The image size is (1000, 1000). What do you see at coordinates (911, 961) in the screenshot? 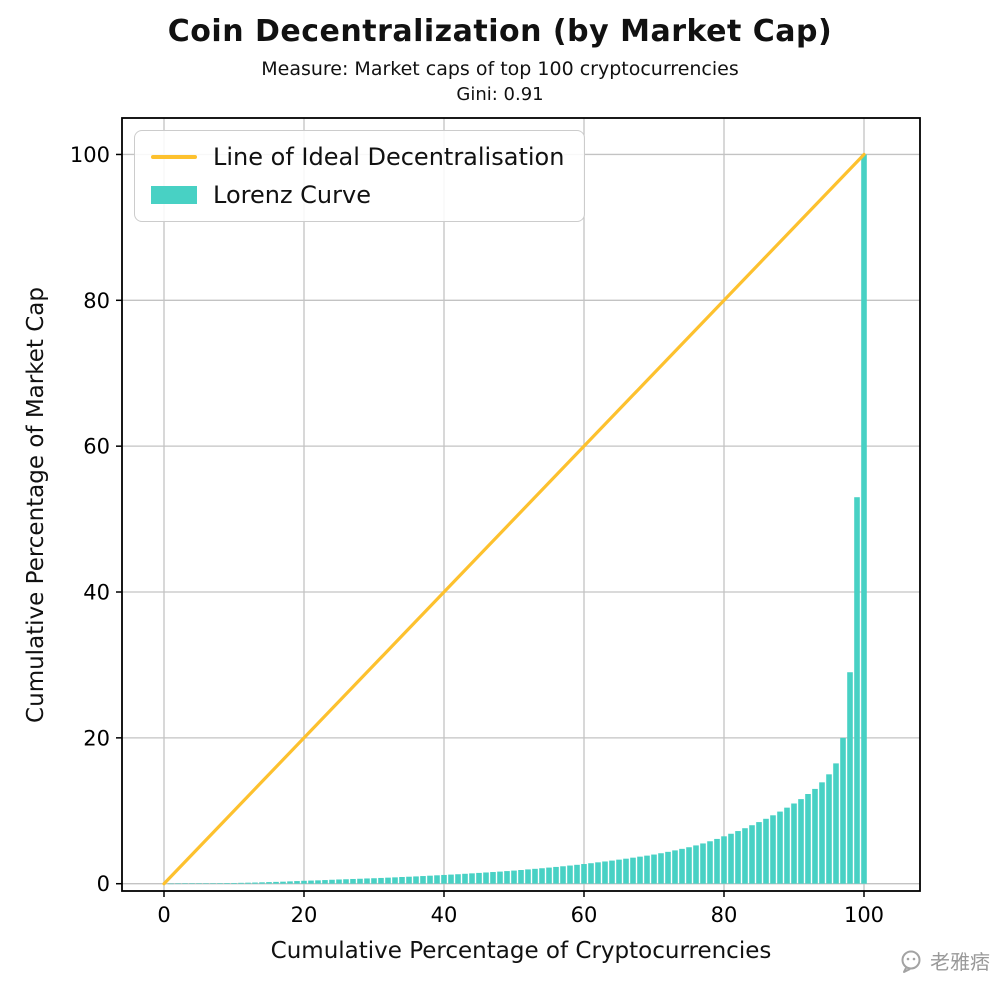
I see `watermark-logo-icon` at bounding box center [911, 961].